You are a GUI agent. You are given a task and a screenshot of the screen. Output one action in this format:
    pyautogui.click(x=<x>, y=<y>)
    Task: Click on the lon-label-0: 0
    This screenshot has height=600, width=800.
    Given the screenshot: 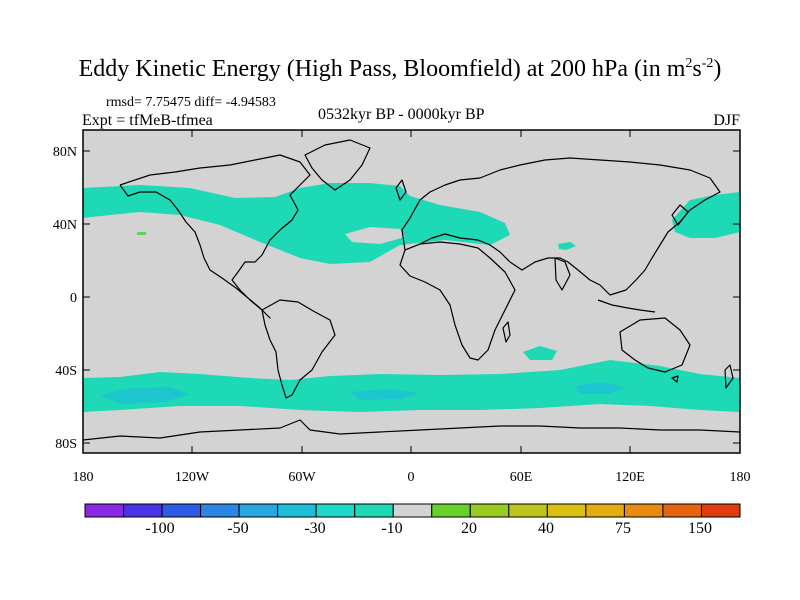 What is the action you would take?
    pyautogui.click(x=411, y=477)
    